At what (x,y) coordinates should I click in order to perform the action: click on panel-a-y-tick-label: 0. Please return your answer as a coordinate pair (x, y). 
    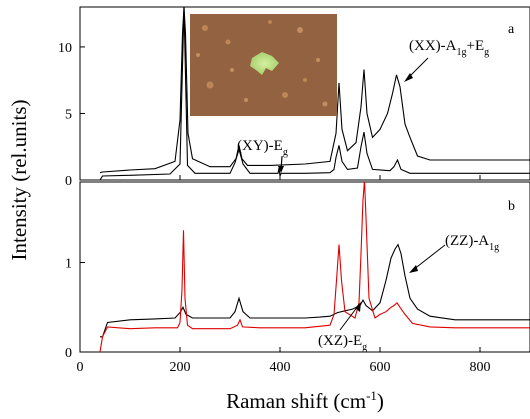
    Looking at the image, I should click on (68, 181).